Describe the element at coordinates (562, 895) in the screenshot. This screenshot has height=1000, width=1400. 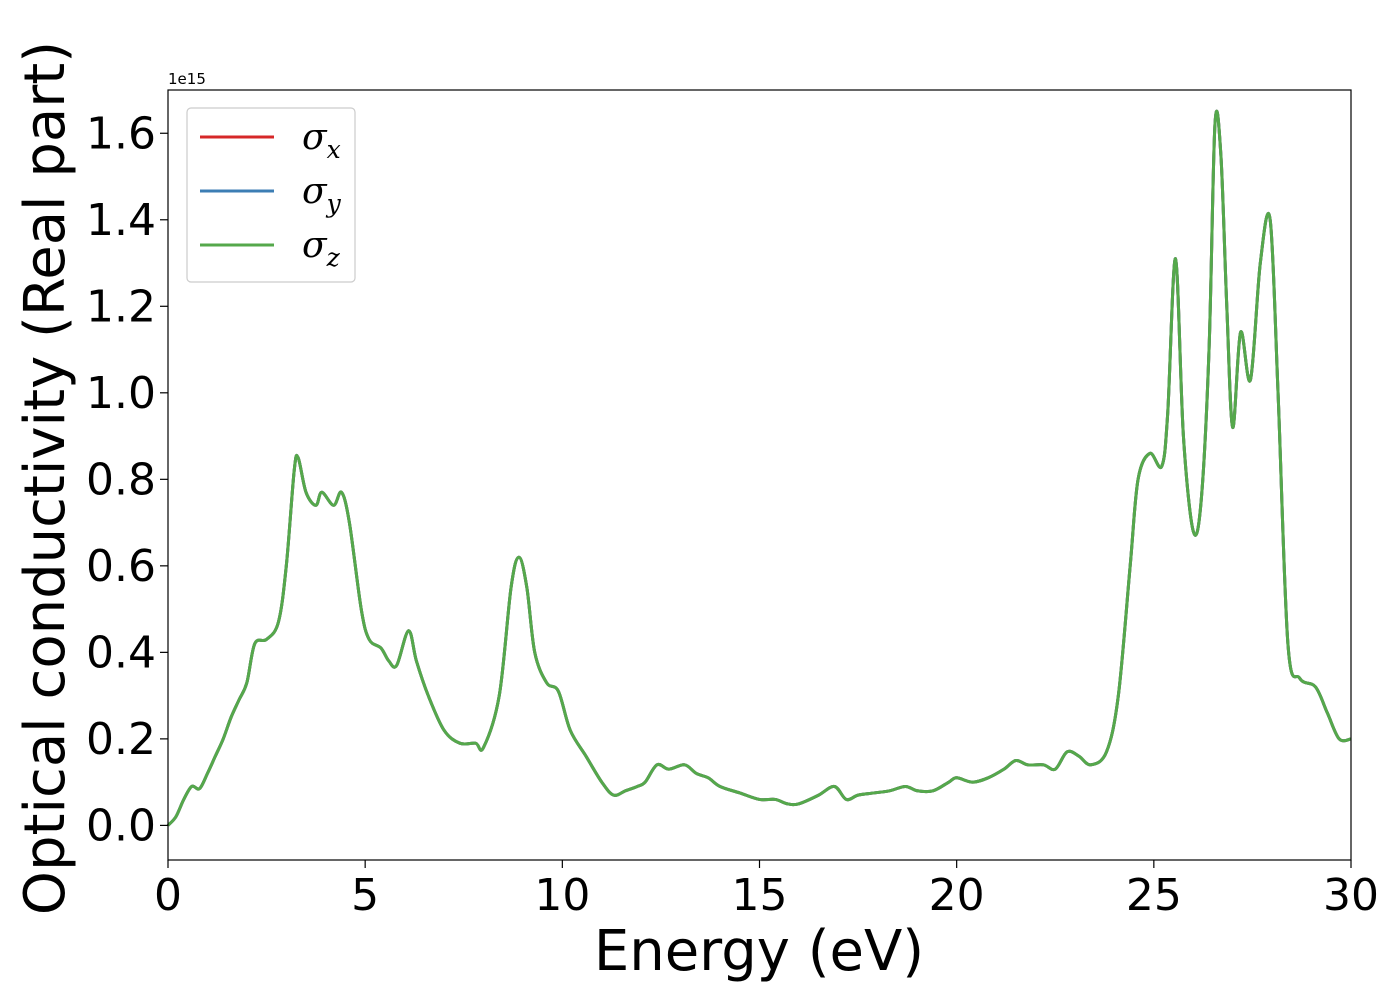
I see `x-tick-label: 10` at that location.